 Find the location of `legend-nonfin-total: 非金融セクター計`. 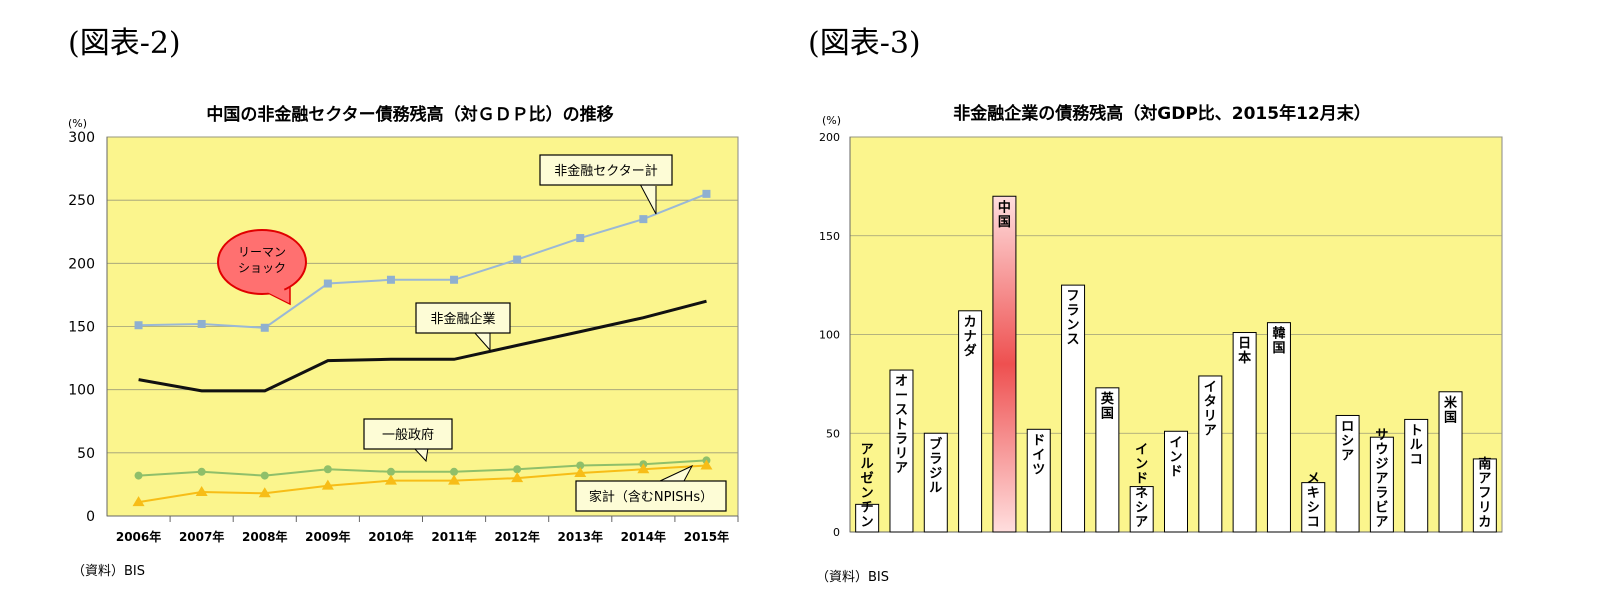

legend-nonfin-total: 非金融セクター計 is located at coordinates (606, 184).